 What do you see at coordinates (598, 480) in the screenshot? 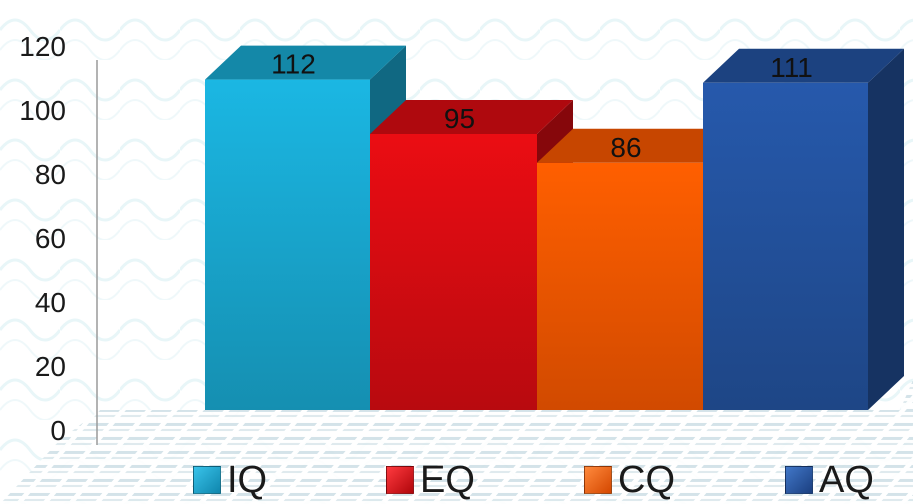
I see `legend-swatch-cq` at bounding box center [598, 480].